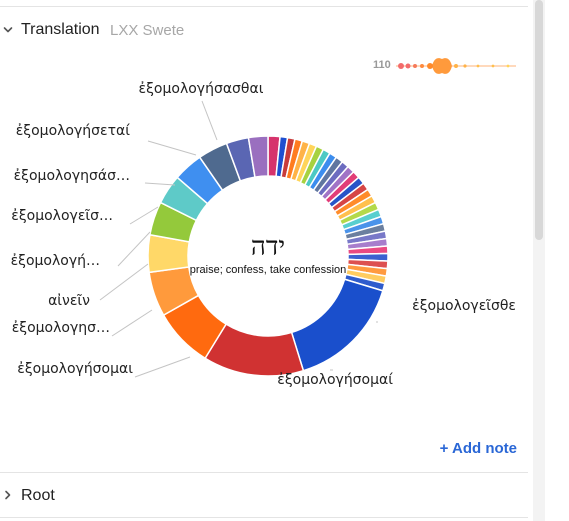 The width and height of the screenshot is (569, 521). What do you see at coordinates (264, 517) in the screenshot?
I see `bottom-divider` at bounding box center [264, 517].